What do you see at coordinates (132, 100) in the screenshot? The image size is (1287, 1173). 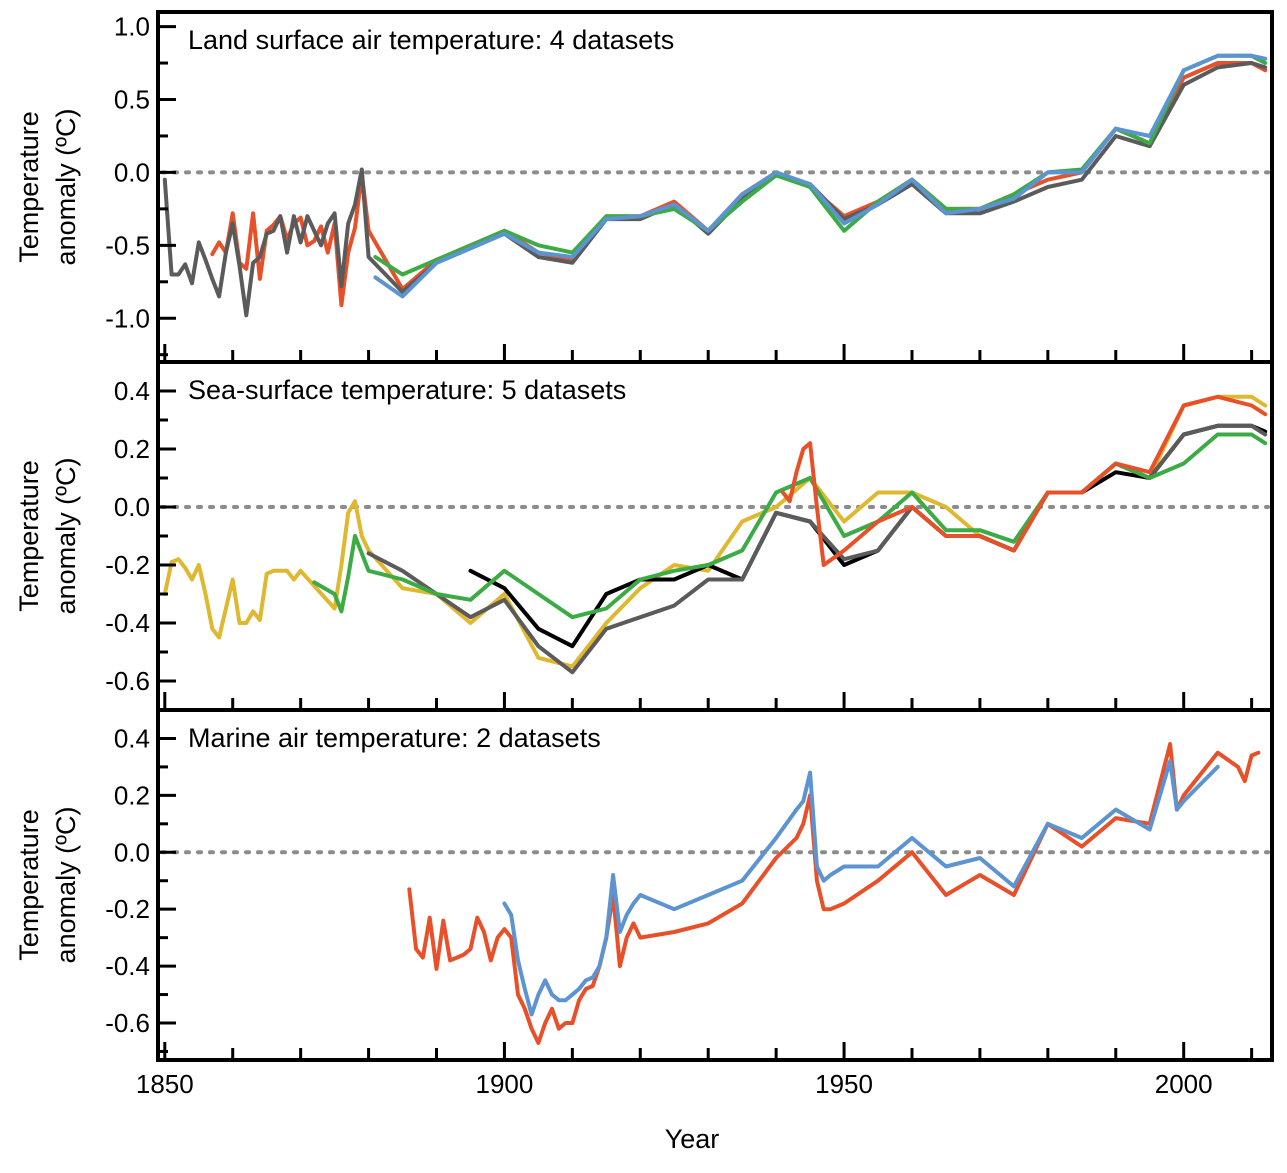 I see `y-tick-label: 0.5` at bounding box center [132, 100].